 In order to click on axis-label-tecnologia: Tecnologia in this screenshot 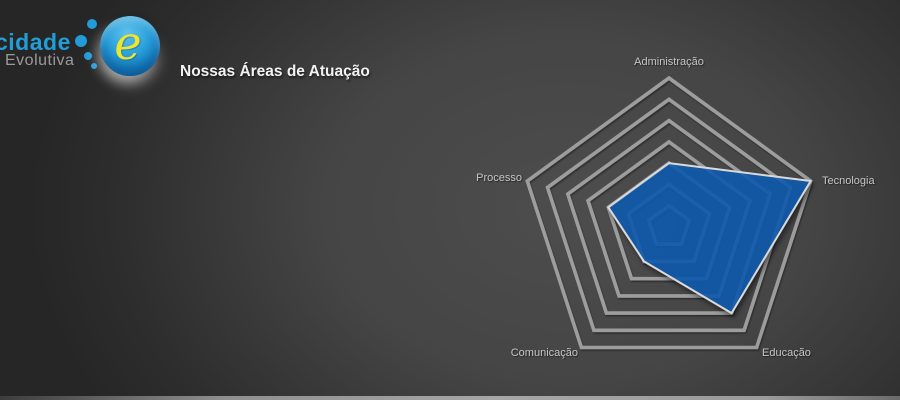, I will do `click(848, 181)`.